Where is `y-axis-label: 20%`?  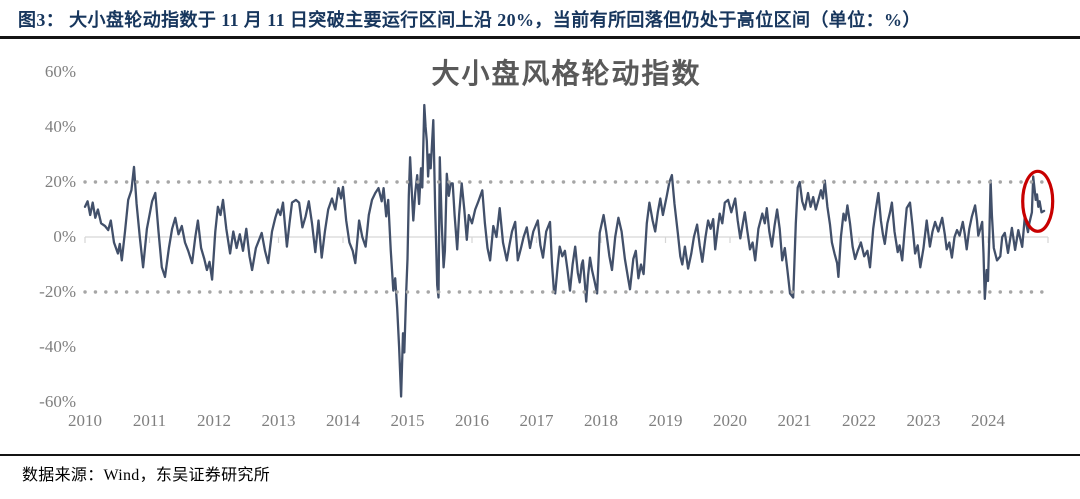
y-axis-label: 20% is located at coordinates (60, 181).